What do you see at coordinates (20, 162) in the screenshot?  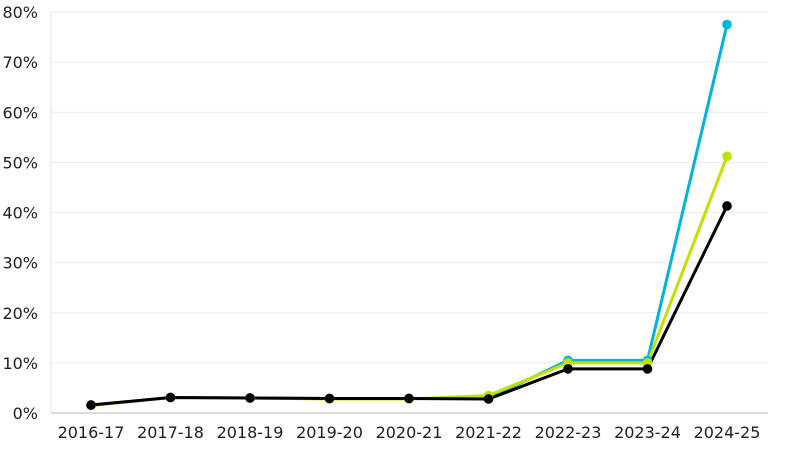 I see `y-tick-label: 50%` at bounding box center [20, 162].